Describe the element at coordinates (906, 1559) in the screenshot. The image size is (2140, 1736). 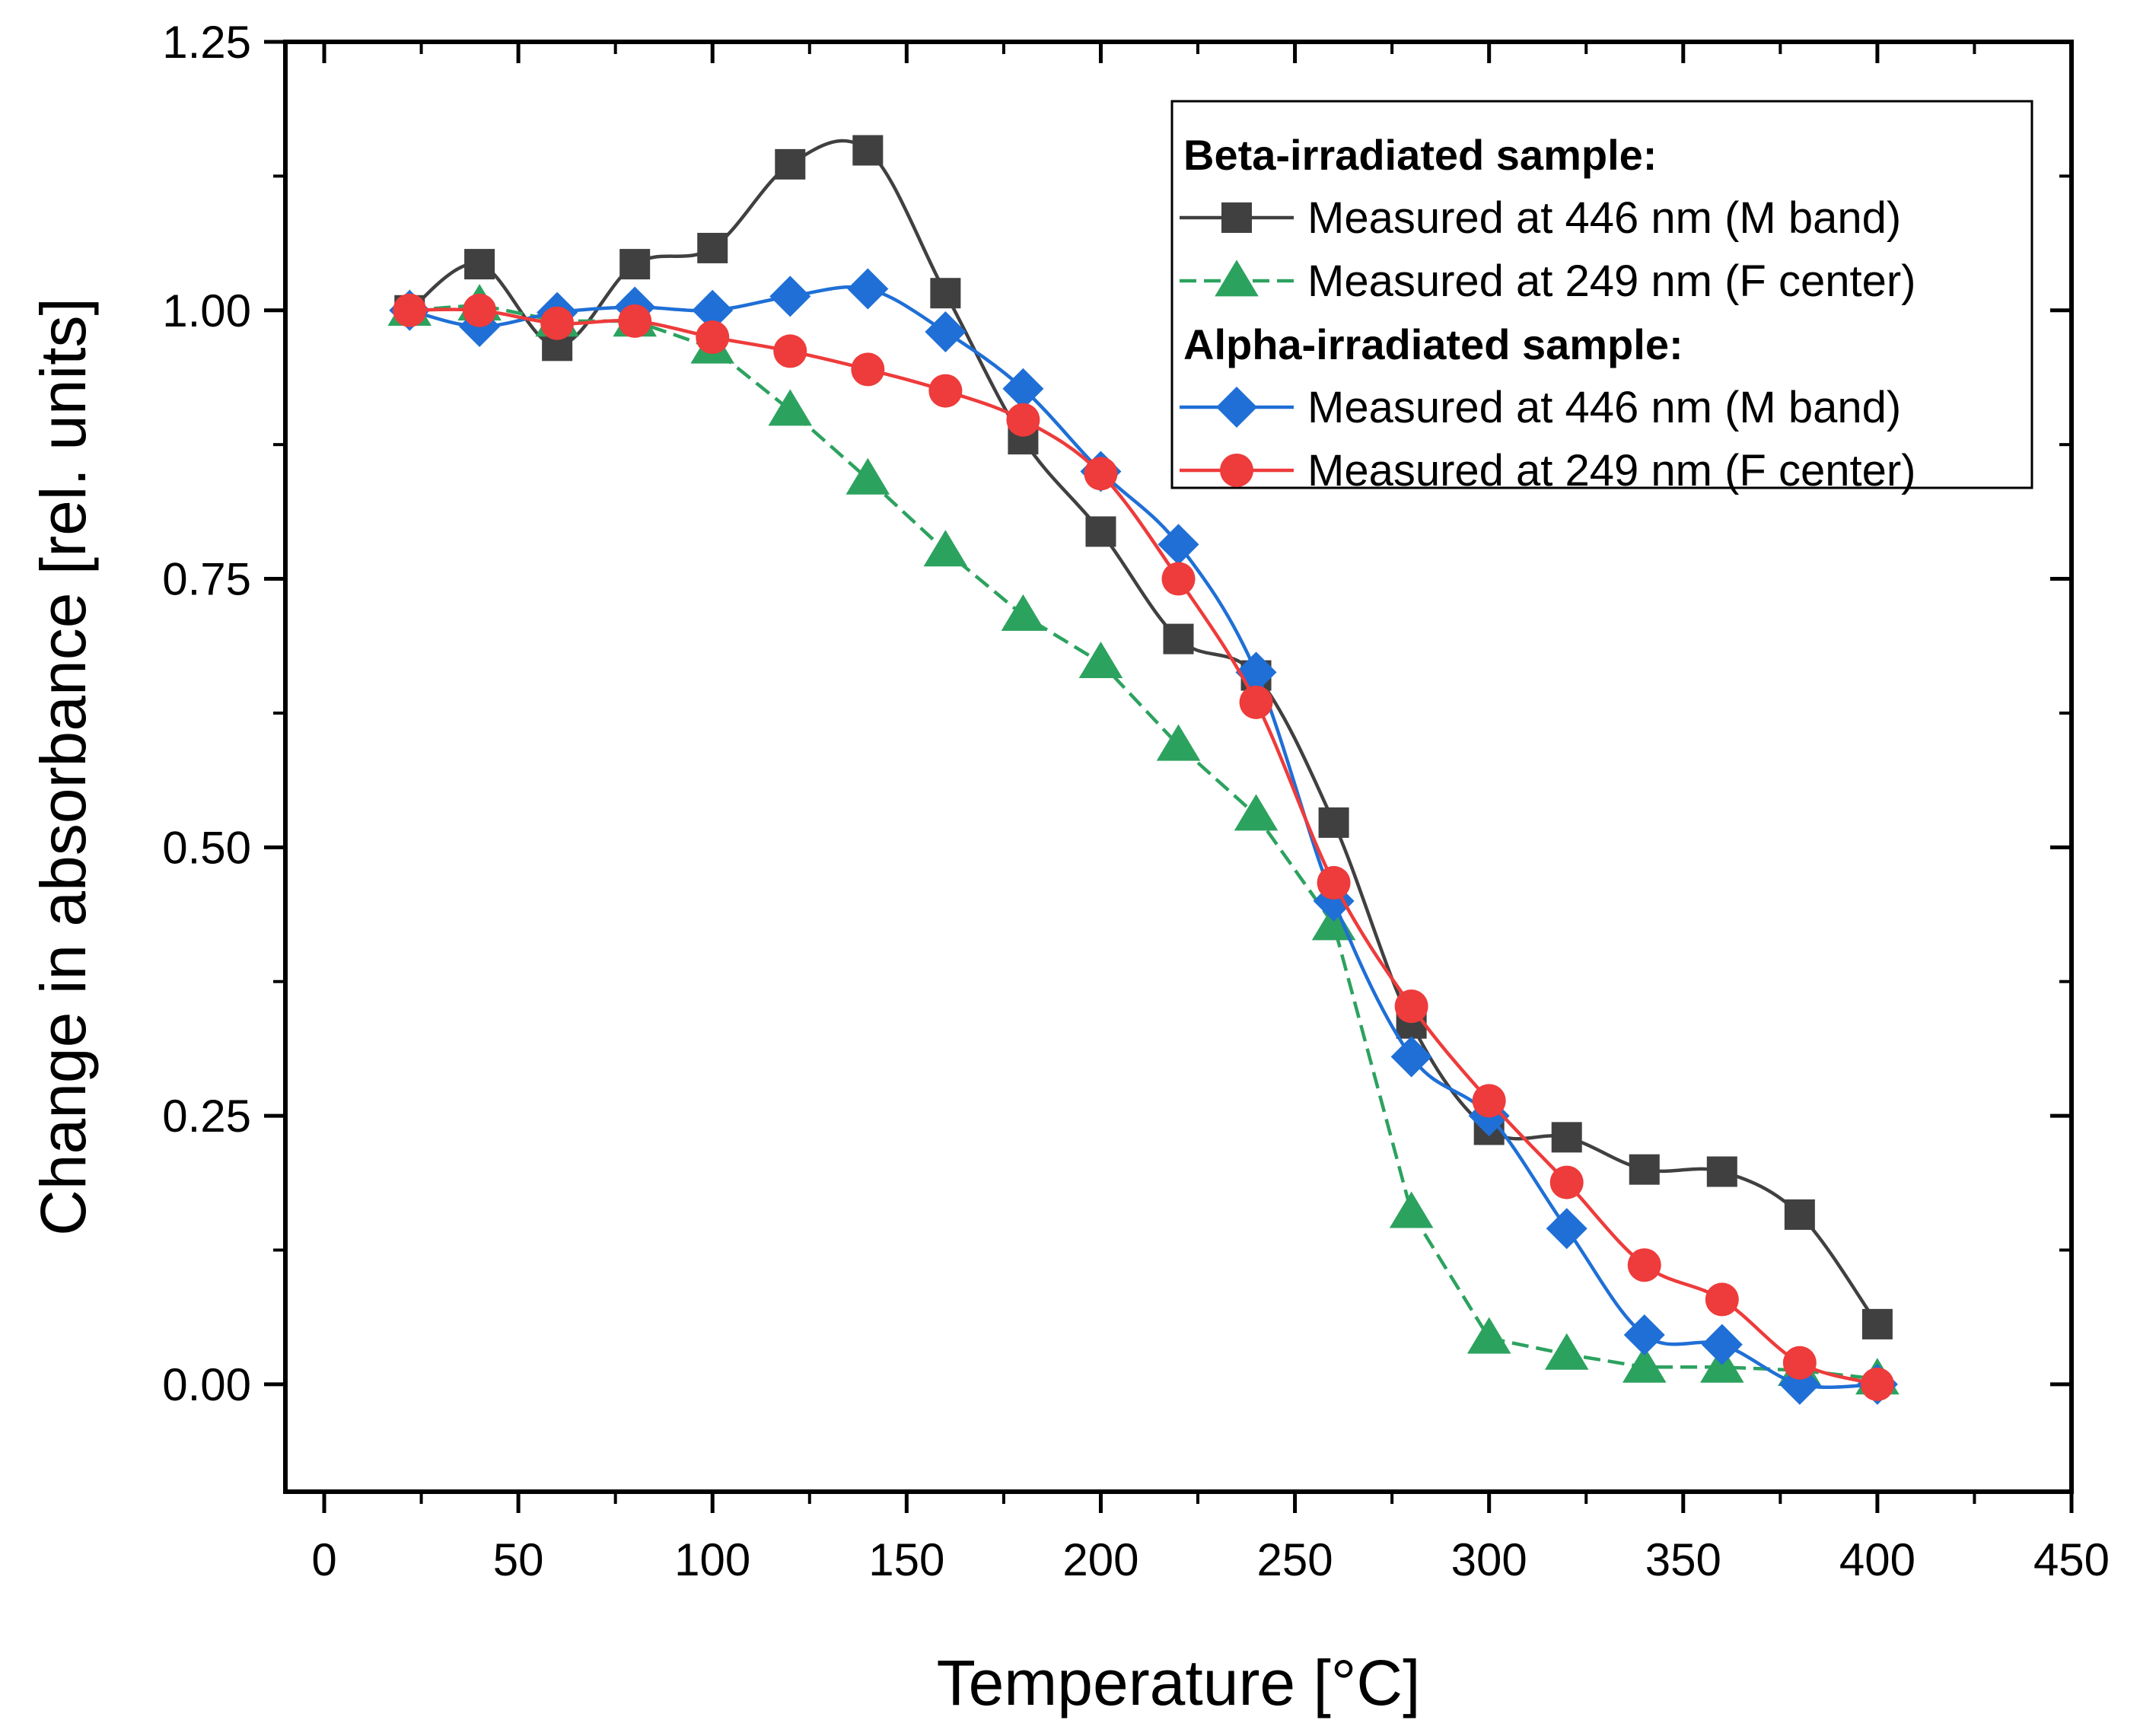
I see `x-tick-label: 150` at that location.